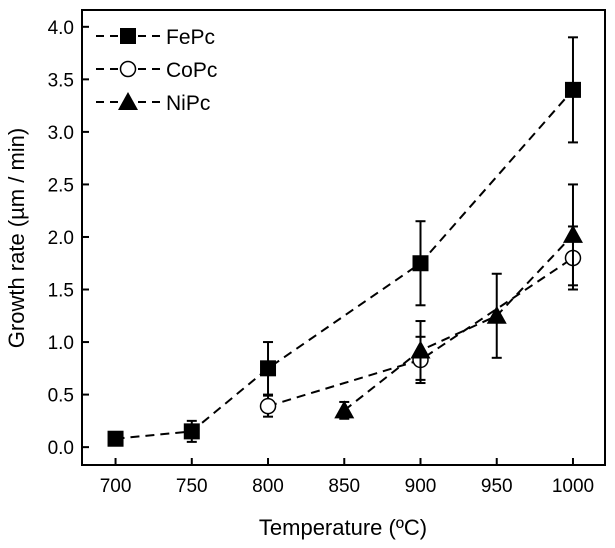 Image resolution: width=615 pixels, height=548 pixels. Describe the element at coordinates (191, 70) in the screenshot. I see `legend-label: CoPc` at that location.